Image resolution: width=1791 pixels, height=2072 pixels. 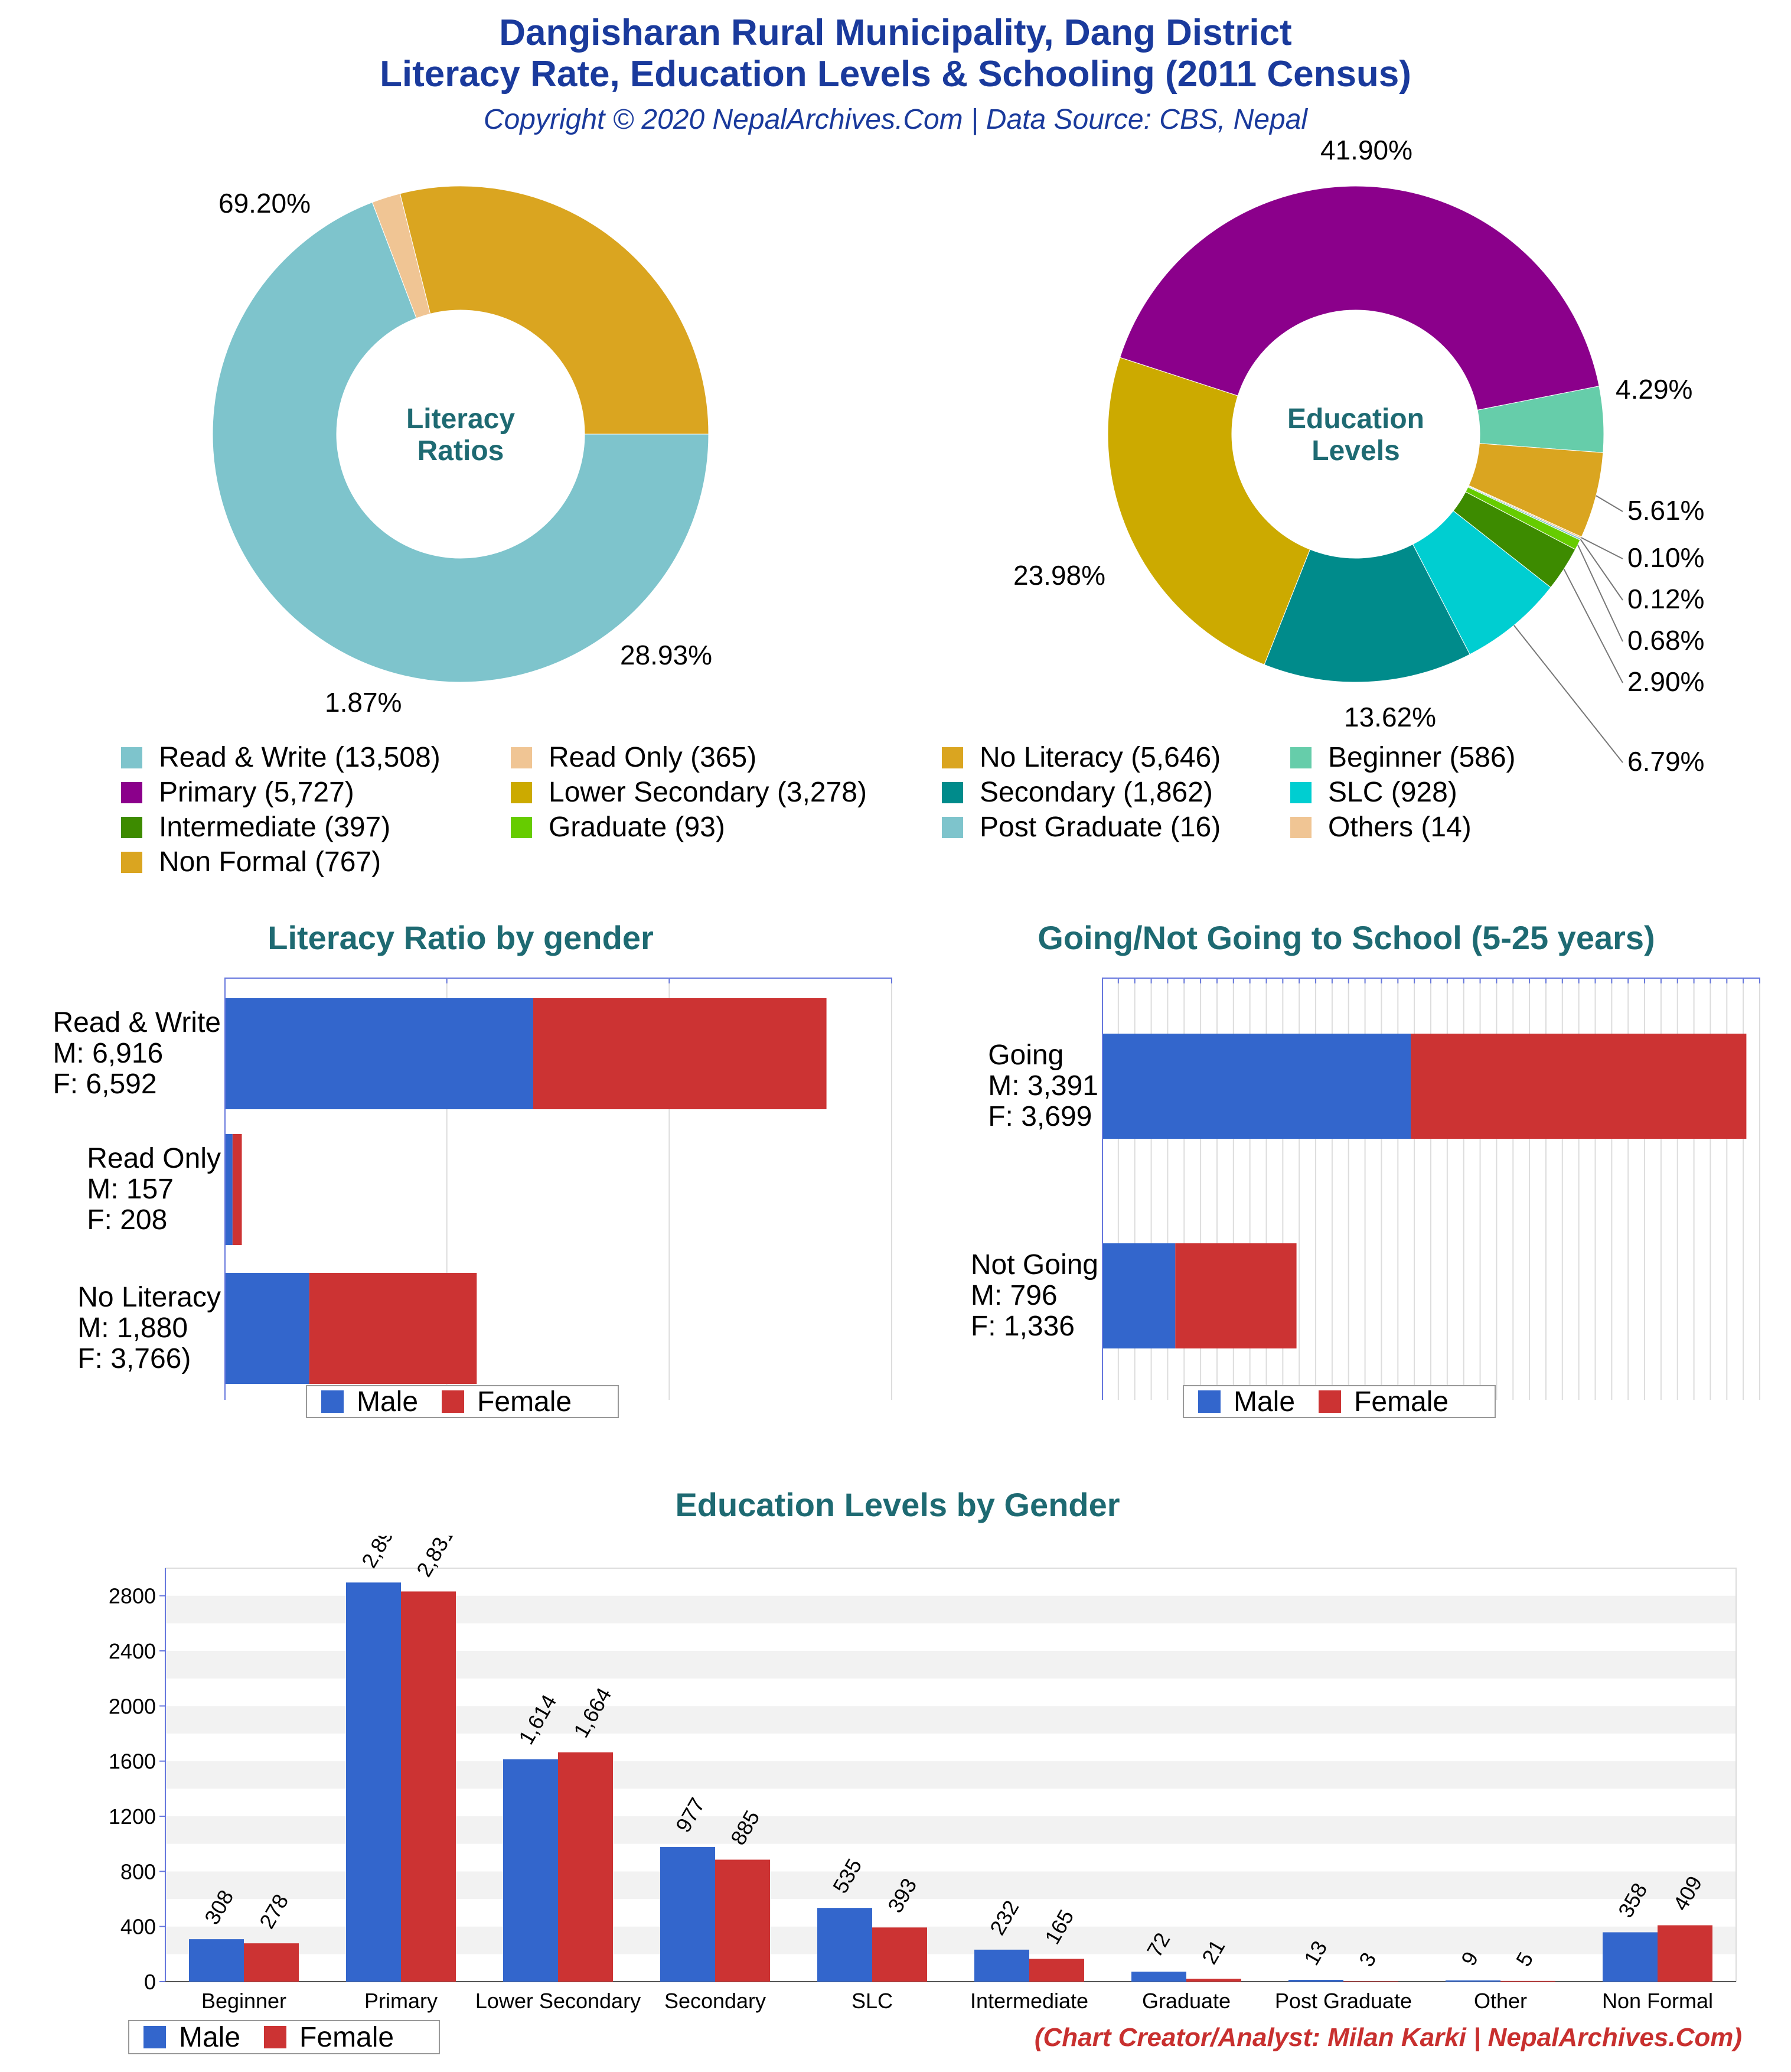 I want to click on donut-pct-label: 0.10%, so click(x=1665, y=557).